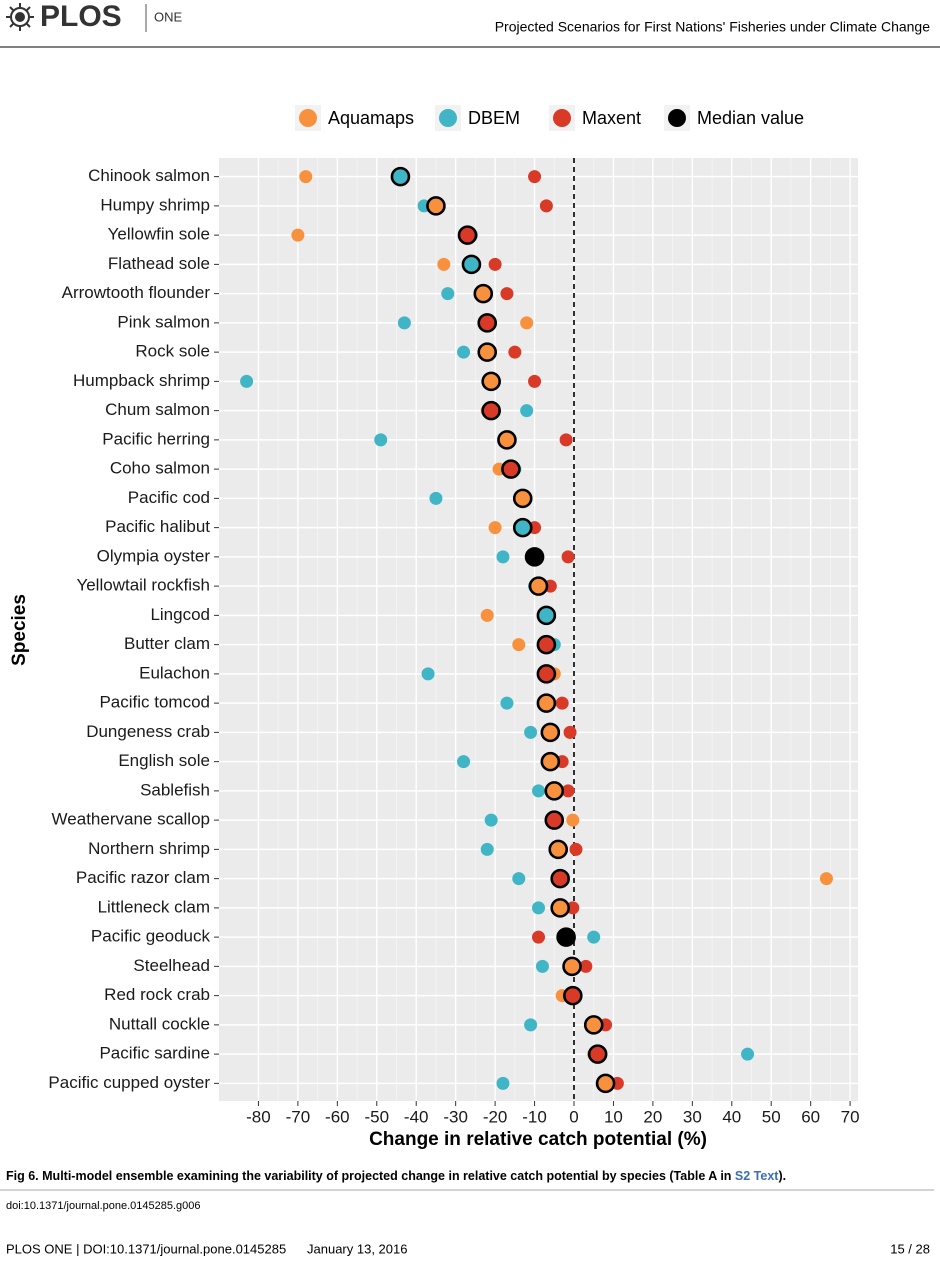 The image size is (940, 1261). Describe the element at coordinates (692, 1116) in the screenshot. I see `x-tick-label: 30` at that location.